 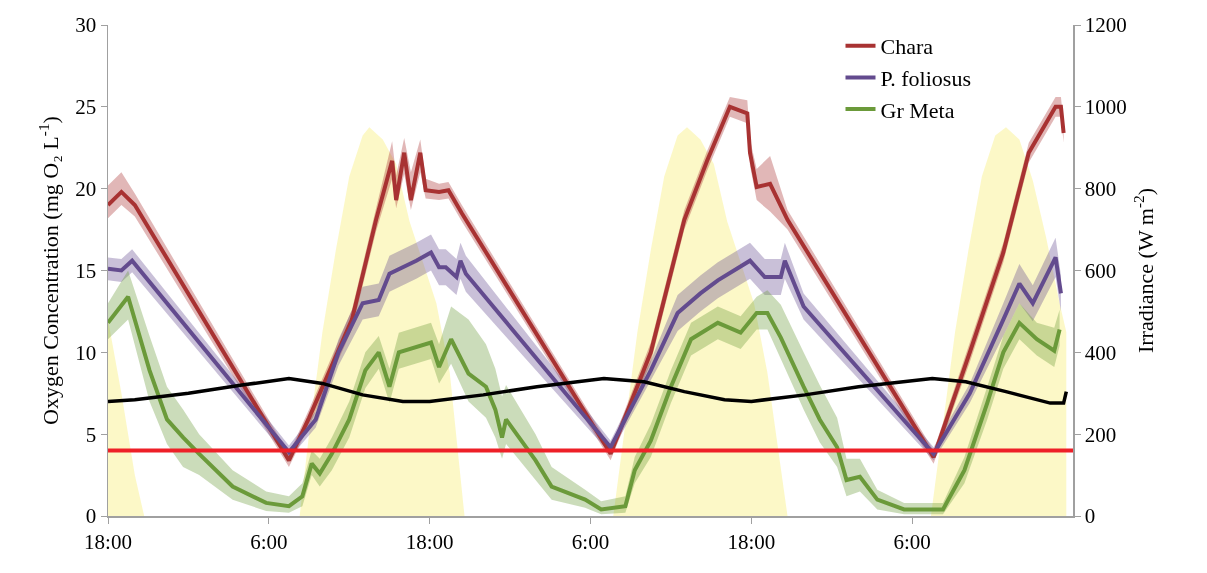 I want to click on y2-tick-label: 1200, so click(x=1105, y=25).